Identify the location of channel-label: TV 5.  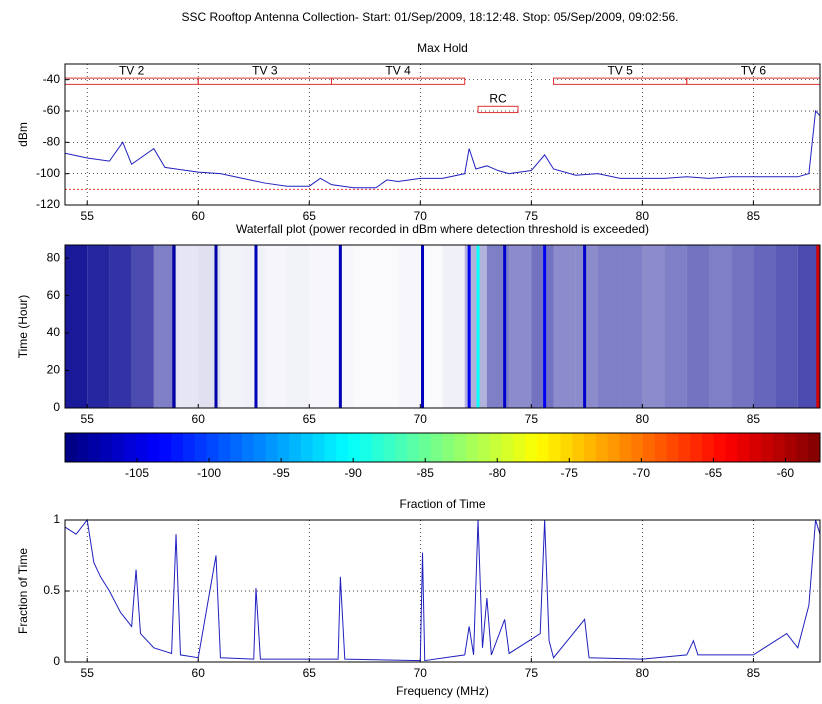
(620, 70).